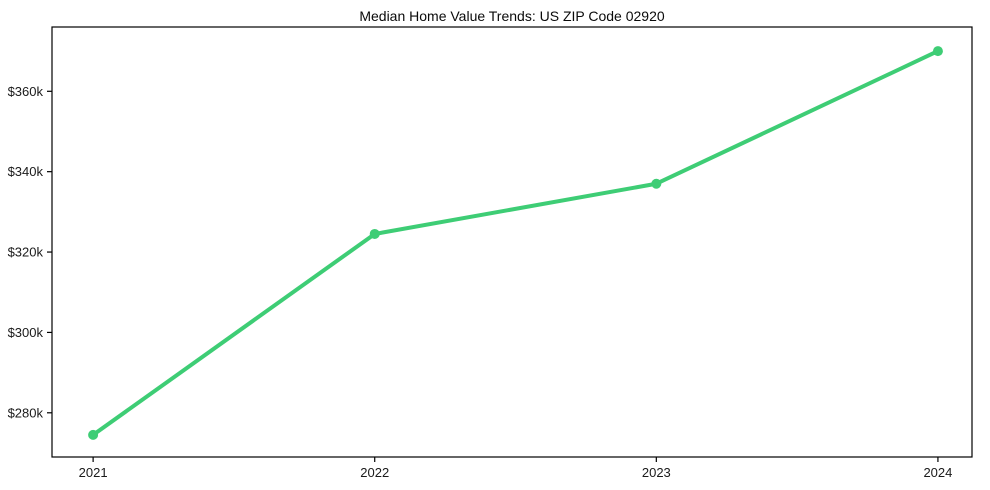 The width and height of the screenshot is (990, 490). What do you see at coordinates (26, 91) in the screenshot?
I see `y-axis-tick-label: $360k` at bounding box center [26, 91].